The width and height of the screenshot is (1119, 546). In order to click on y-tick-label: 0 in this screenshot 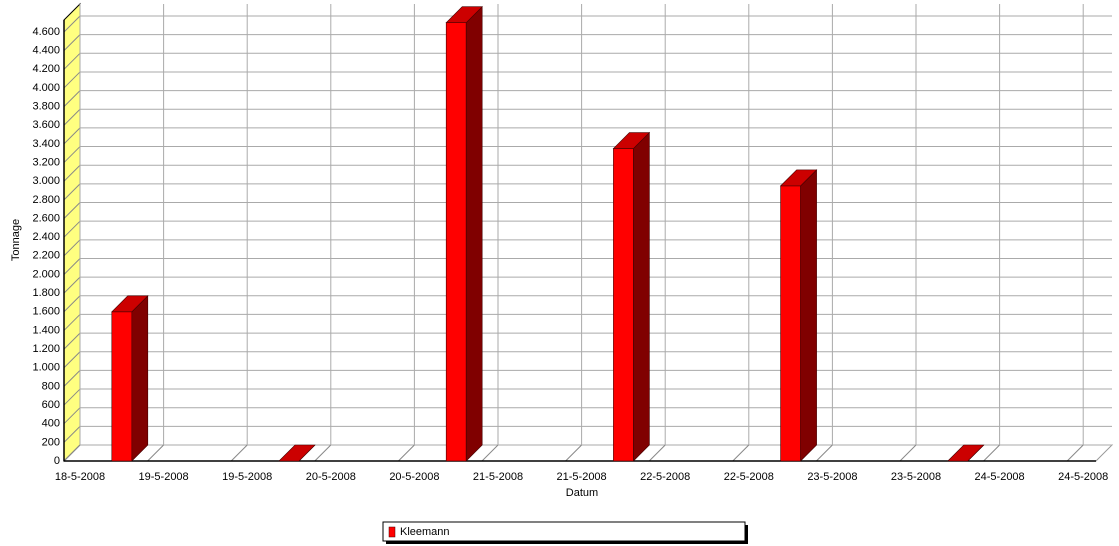, I will do `click(57, 461)`.